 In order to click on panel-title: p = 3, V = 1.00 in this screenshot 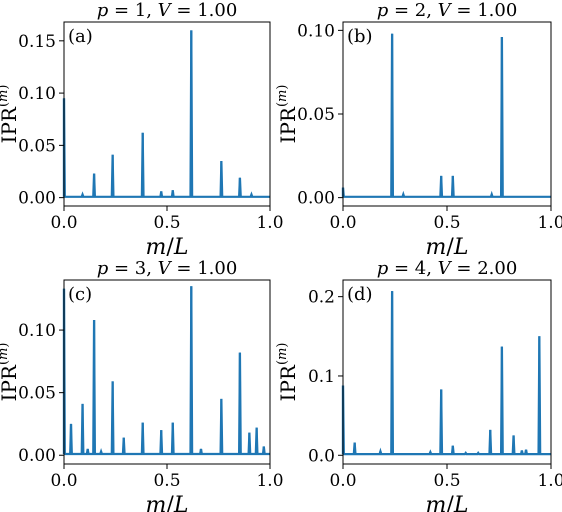, I will do `click(167, 268)`.